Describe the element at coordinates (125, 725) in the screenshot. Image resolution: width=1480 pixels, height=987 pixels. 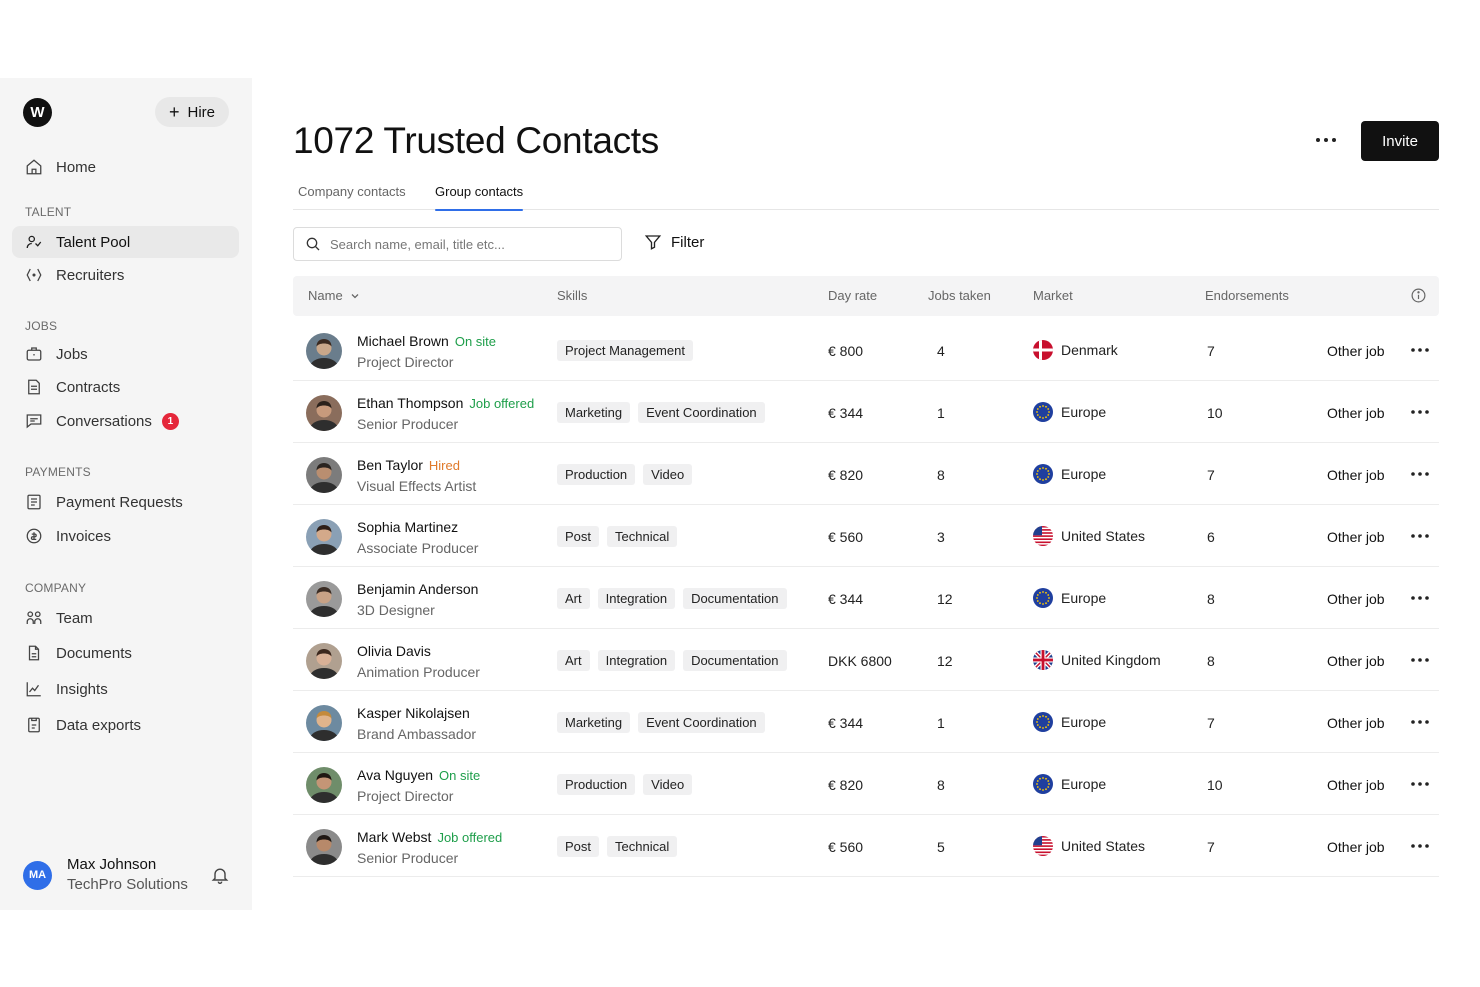
I see `sidebar-item-data-exports: Data exports` at that location.